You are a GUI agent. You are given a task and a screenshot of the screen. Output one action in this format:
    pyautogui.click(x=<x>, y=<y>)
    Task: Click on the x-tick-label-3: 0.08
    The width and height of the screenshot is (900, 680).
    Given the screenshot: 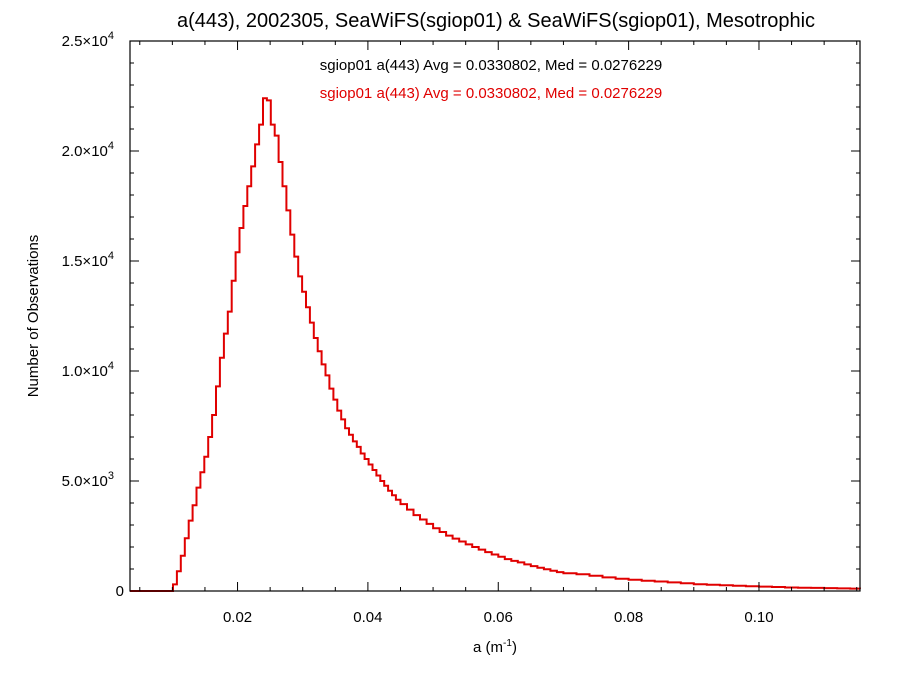 What is the action you would take?
    pyautogui.click(x=628, y=617)
    